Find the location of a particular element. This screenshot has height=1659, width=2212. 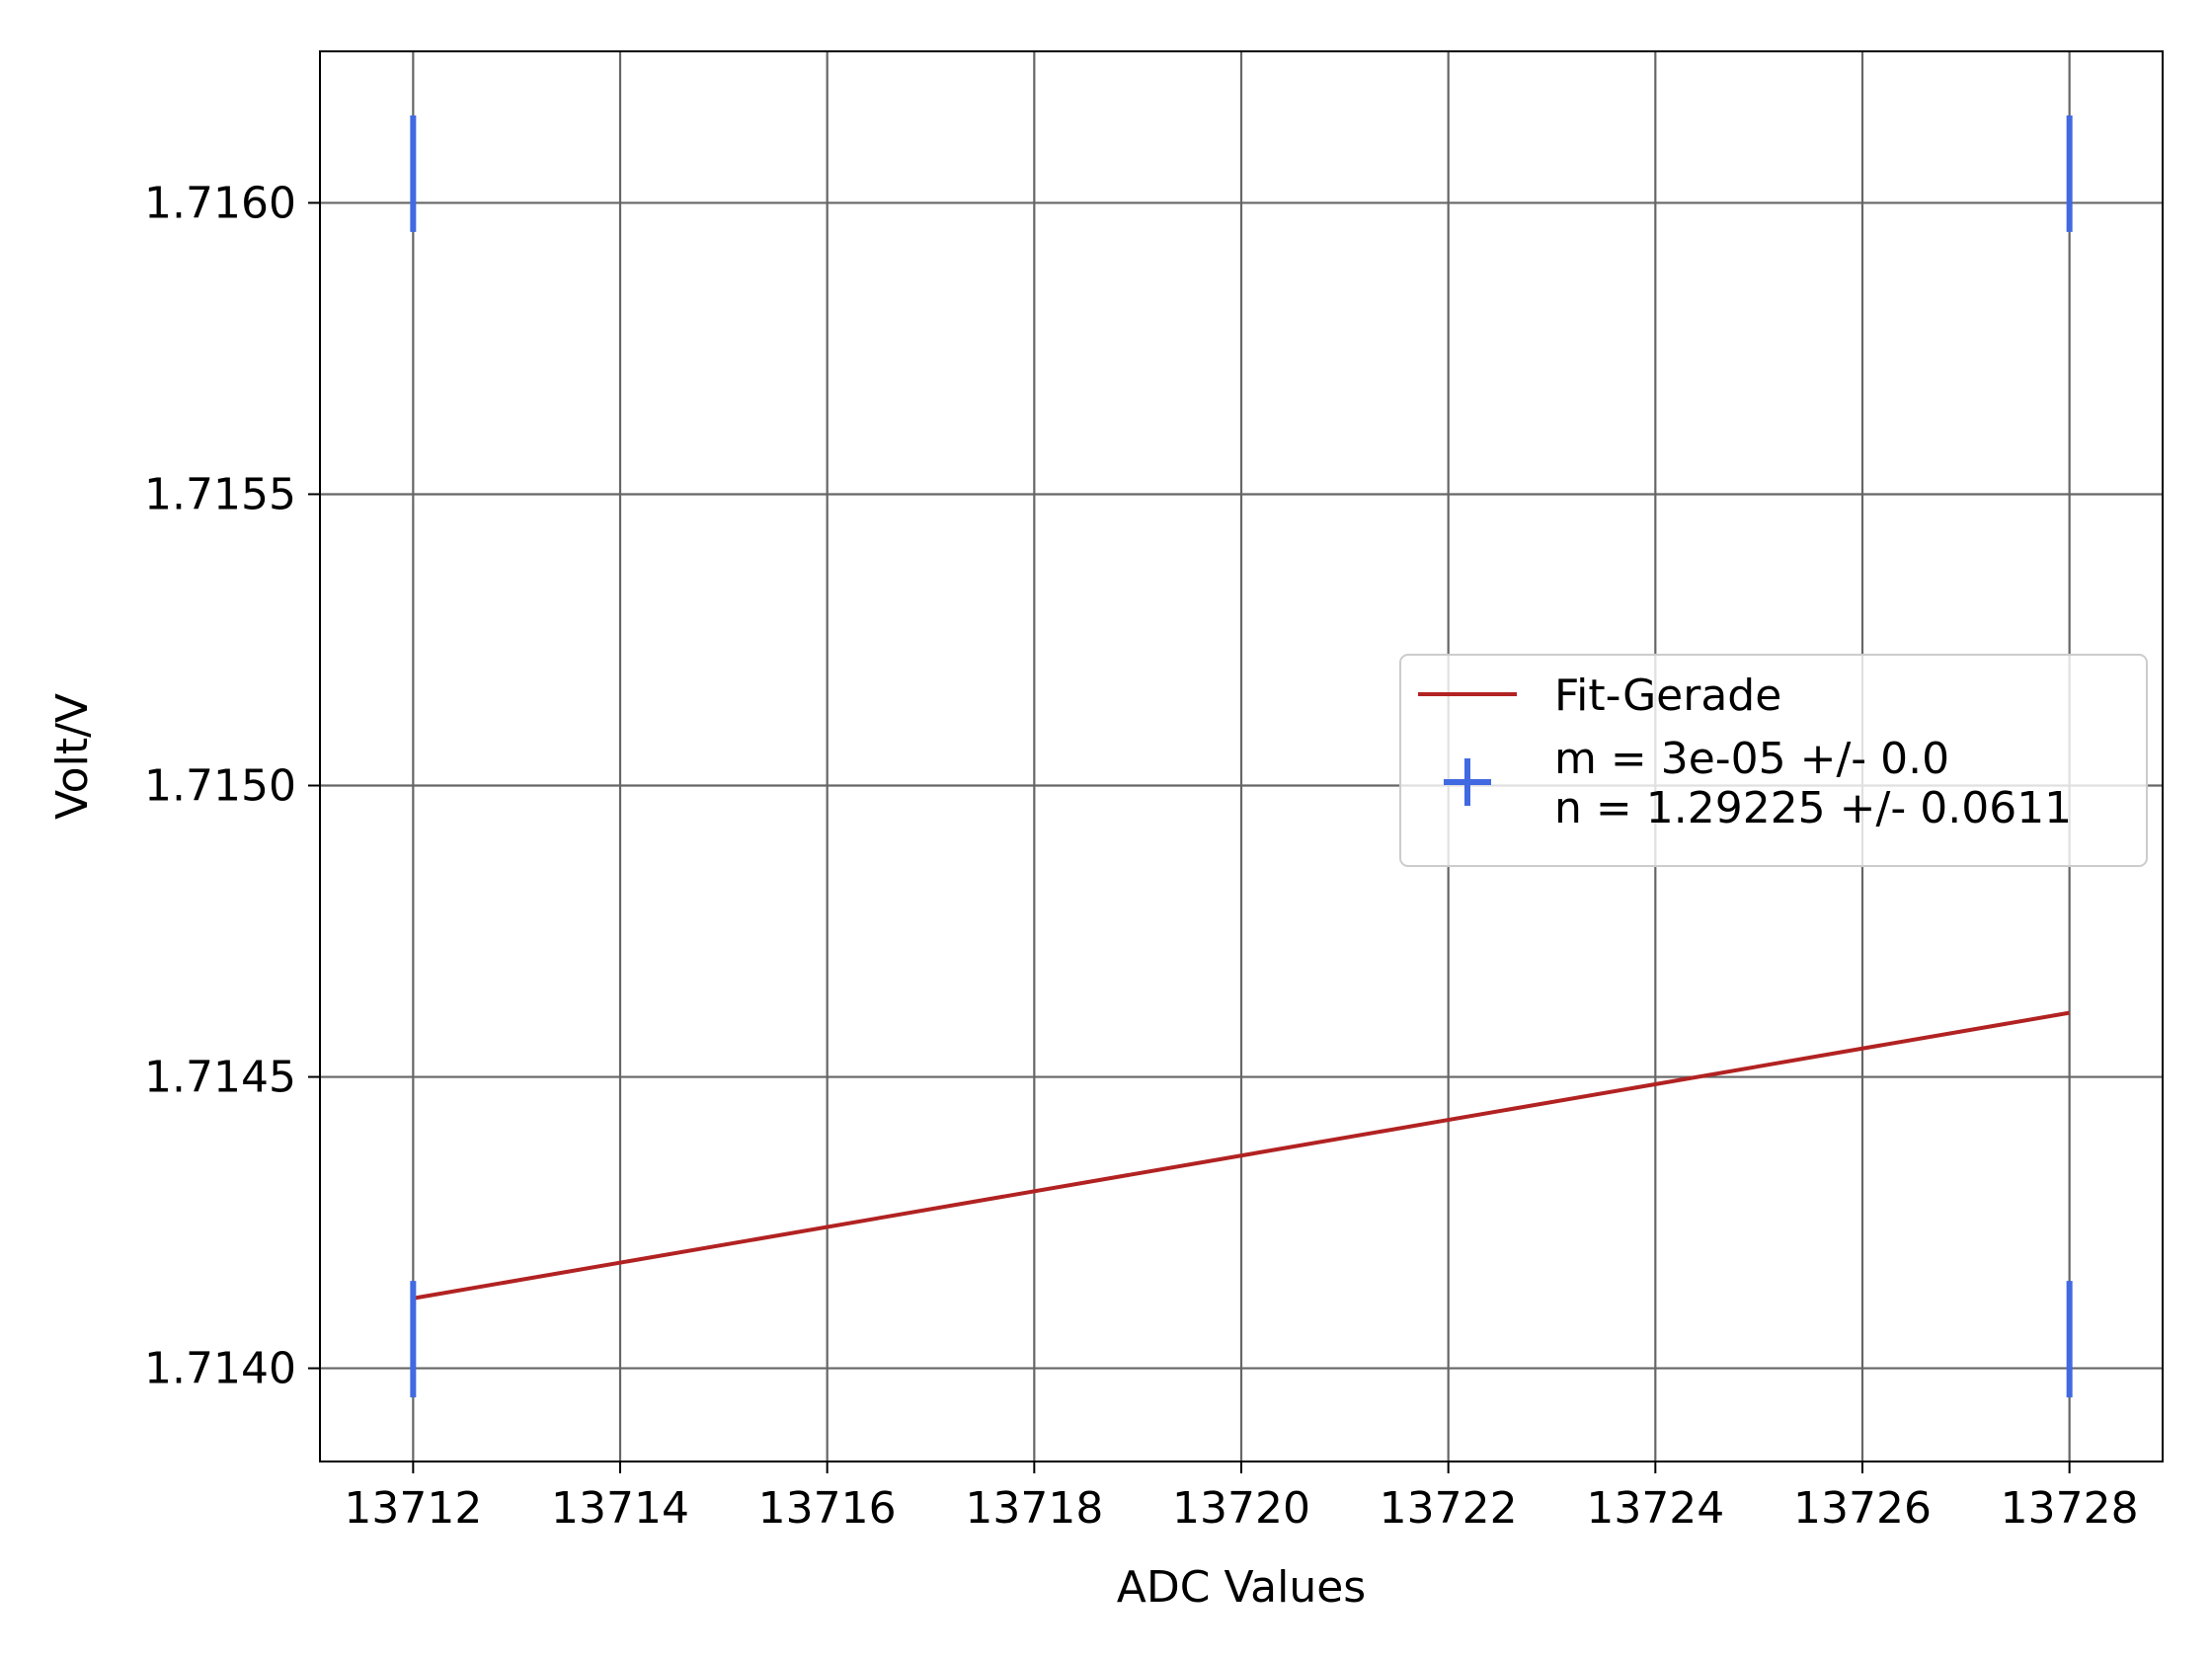

fit-line is located at coordinates (1242, 1155).